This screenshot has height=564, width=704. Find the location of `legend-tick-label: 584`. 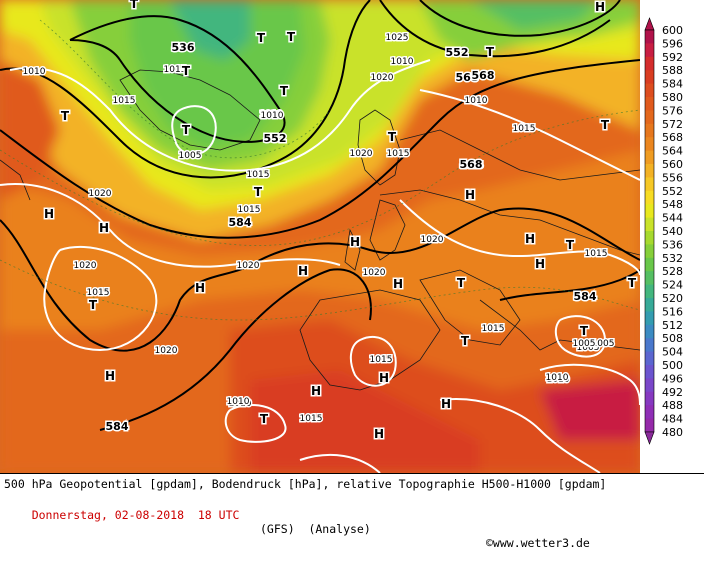

legend-tick-label: 584 is located at coordinates (672, 84).